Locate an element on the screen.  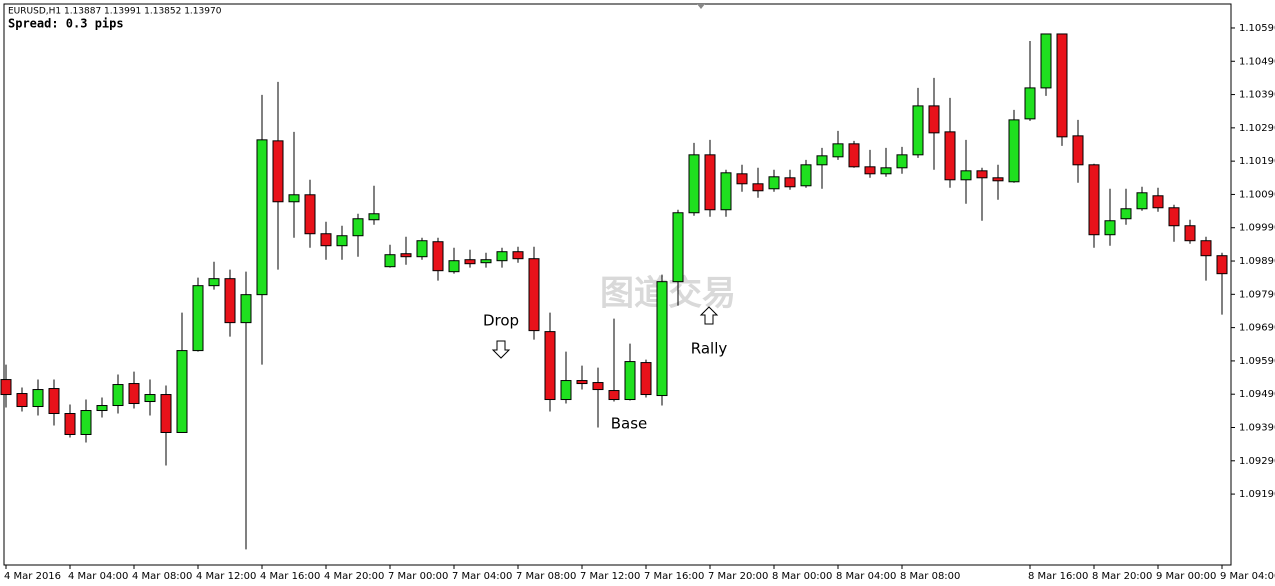
x-tick-label: 8 Mar 08:00 is located at coordinates (930, 576).